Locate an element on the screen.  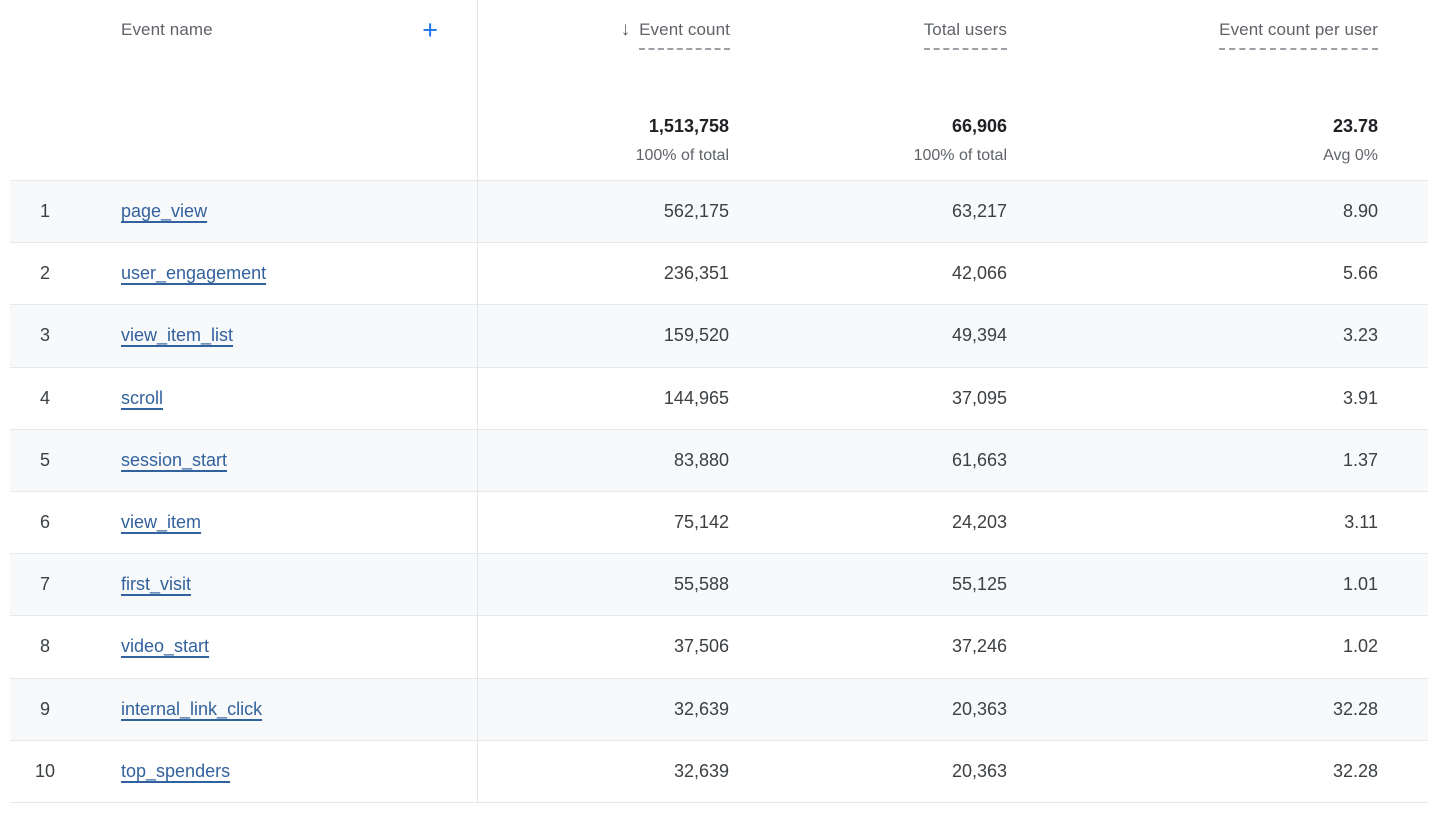
event-count-per-user-cell: 3.11 is located at coordinates (1361, 522).